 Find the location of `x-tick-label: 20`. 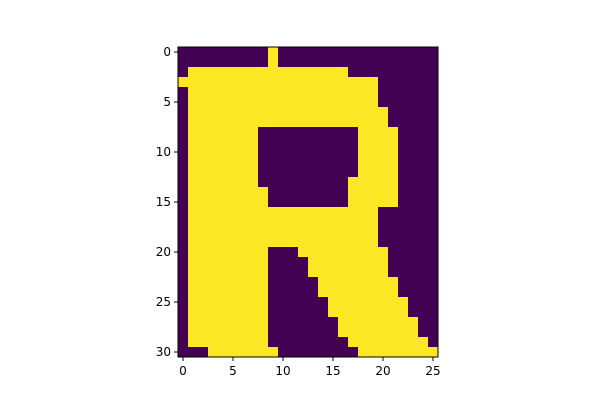

x-tick-label: 20 is located at coordinates (382, 371).